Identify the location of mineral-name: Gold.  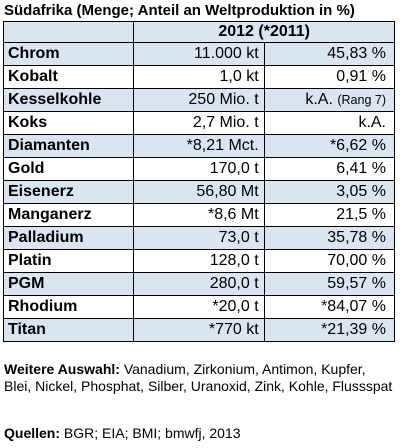
(68, 169).